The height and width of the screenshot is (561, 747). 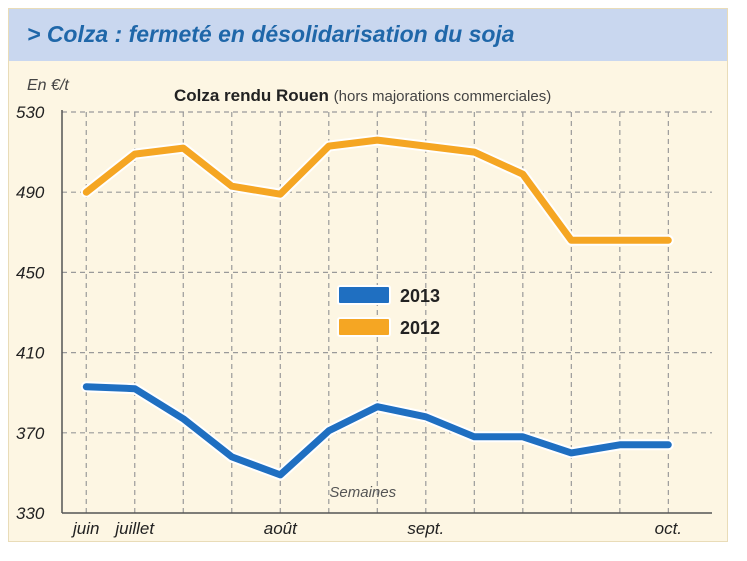 What do you see at coordinates (30, 313) in the screenshot?
I see `y-tick-labels: 330 370 410 450 490 530` at bounding box center [30, 313].